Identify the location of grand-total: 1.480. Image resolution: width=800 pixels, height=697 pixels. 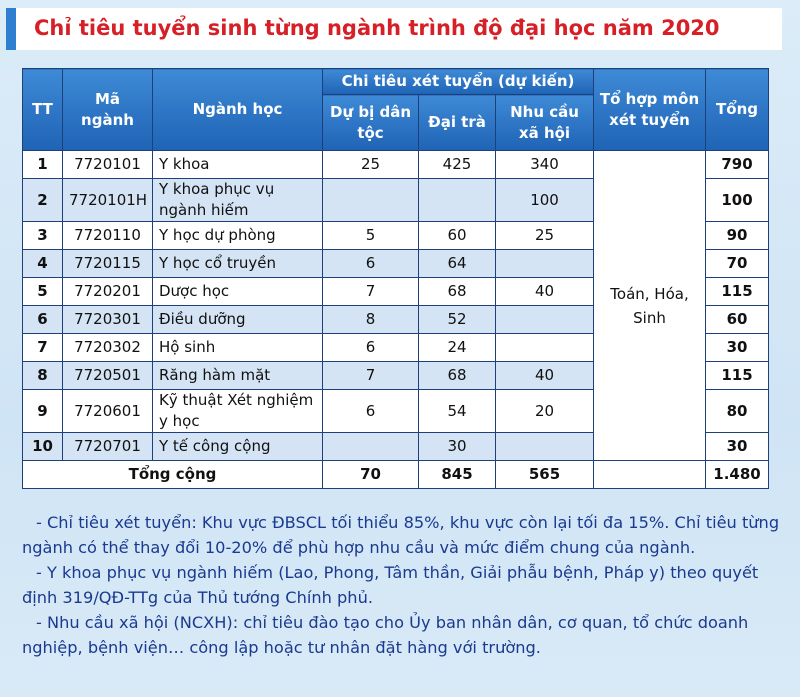
(737, 474).